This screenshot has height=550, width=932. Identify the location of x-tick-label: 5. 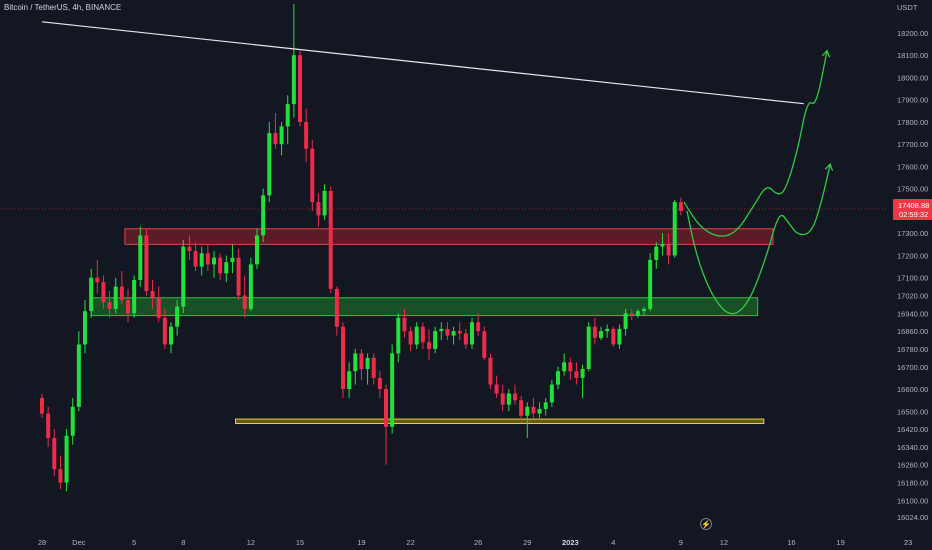
(134, 542).